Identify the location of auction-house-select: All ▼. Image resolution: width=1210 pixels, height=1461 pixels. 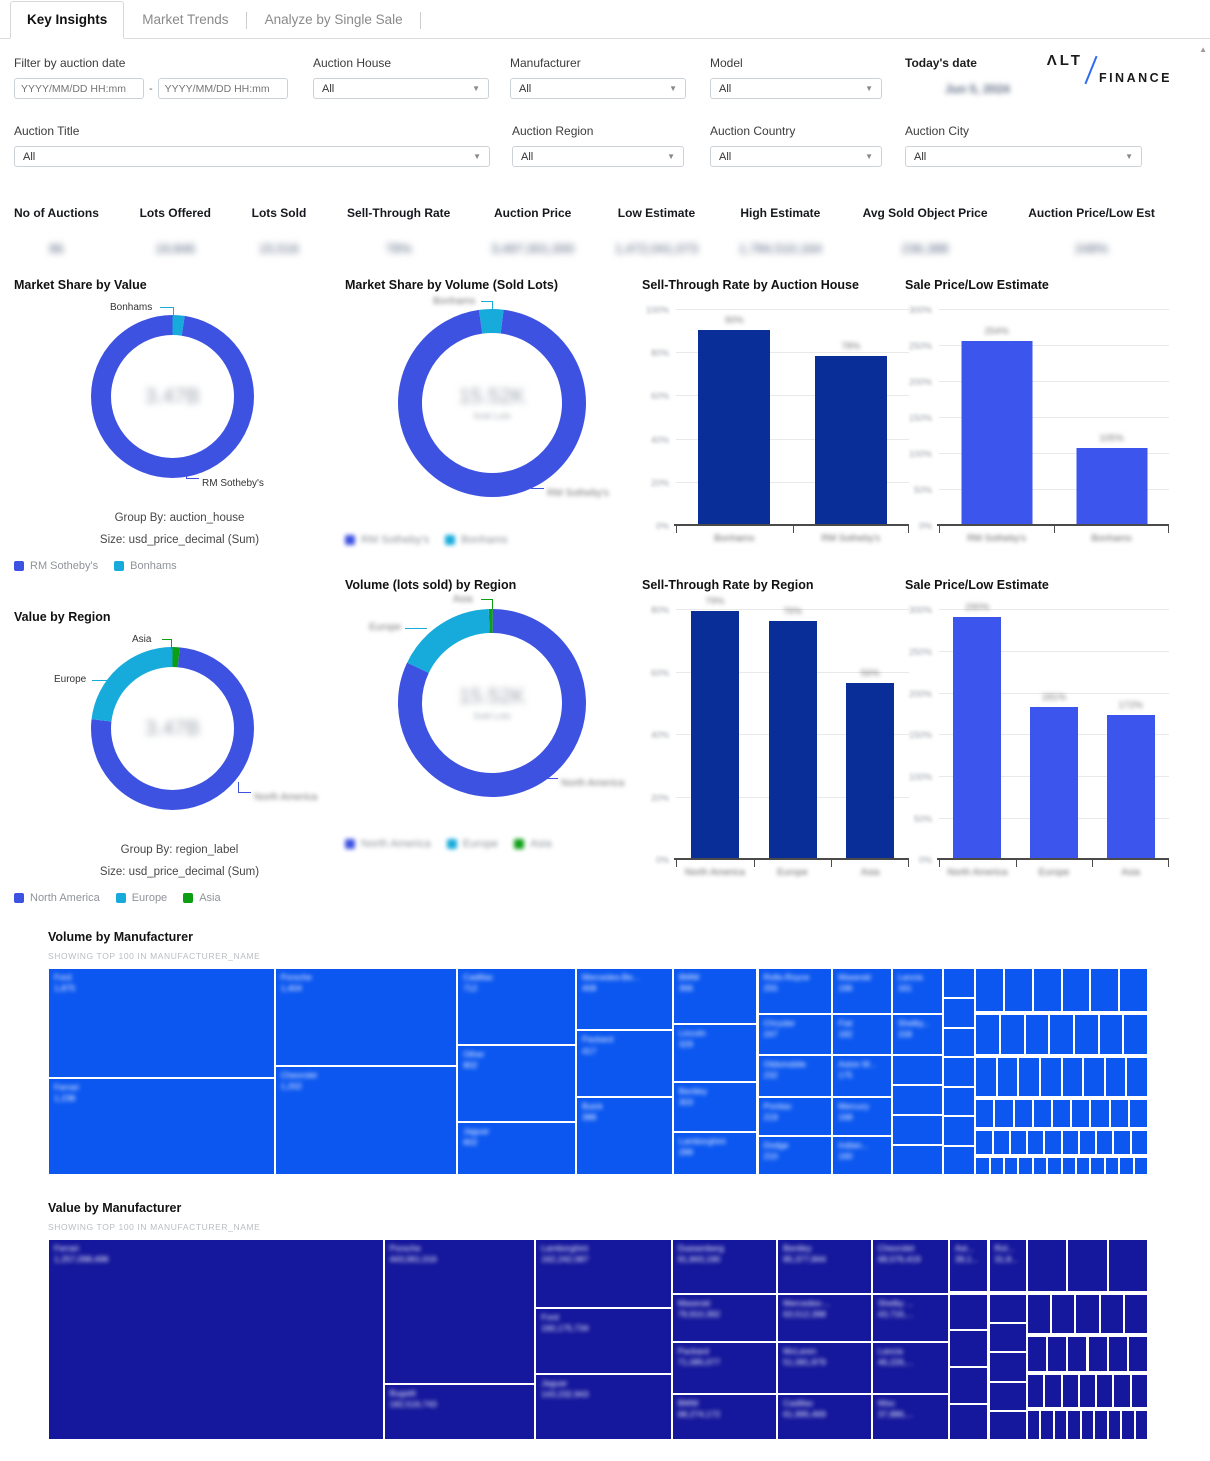
(401, 88).